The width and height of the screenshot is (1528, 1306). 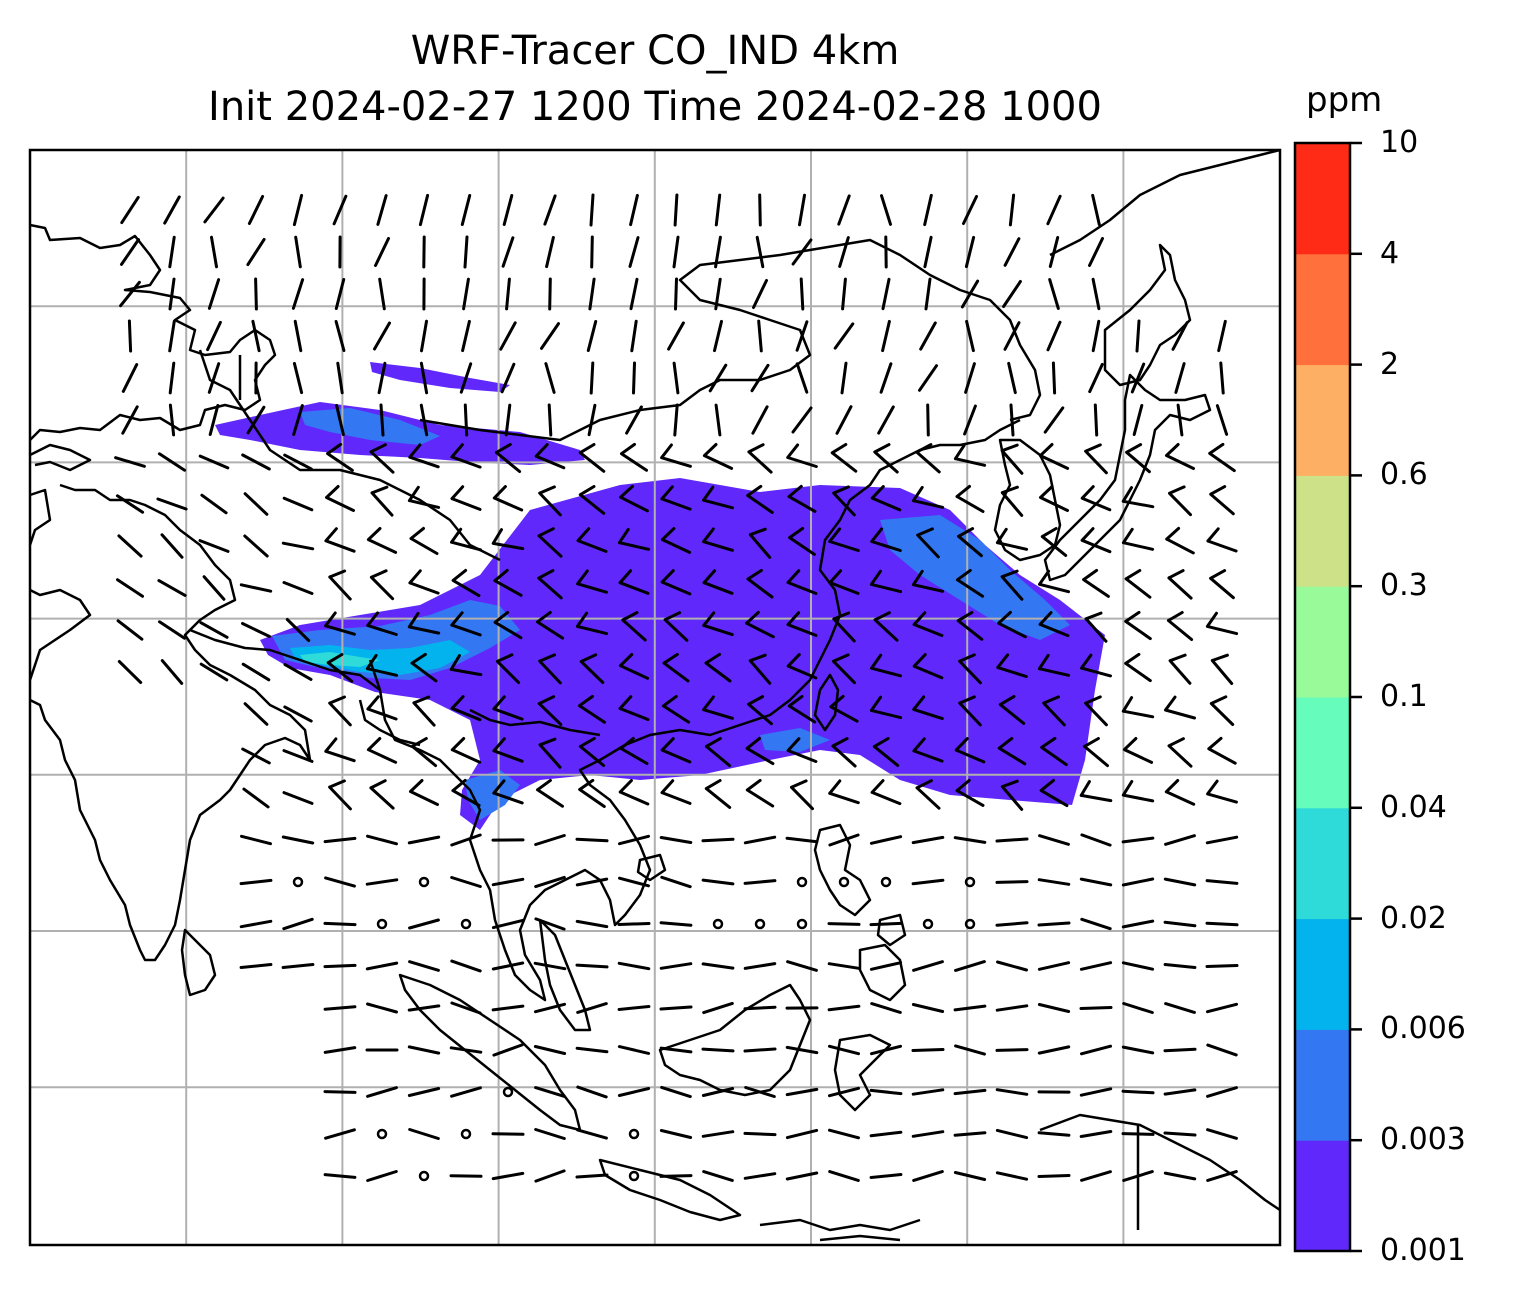 What do you see at coordinates (60, 457) in the screenshot?
I see `coastline-caspian` at bounding box center [60, 457].